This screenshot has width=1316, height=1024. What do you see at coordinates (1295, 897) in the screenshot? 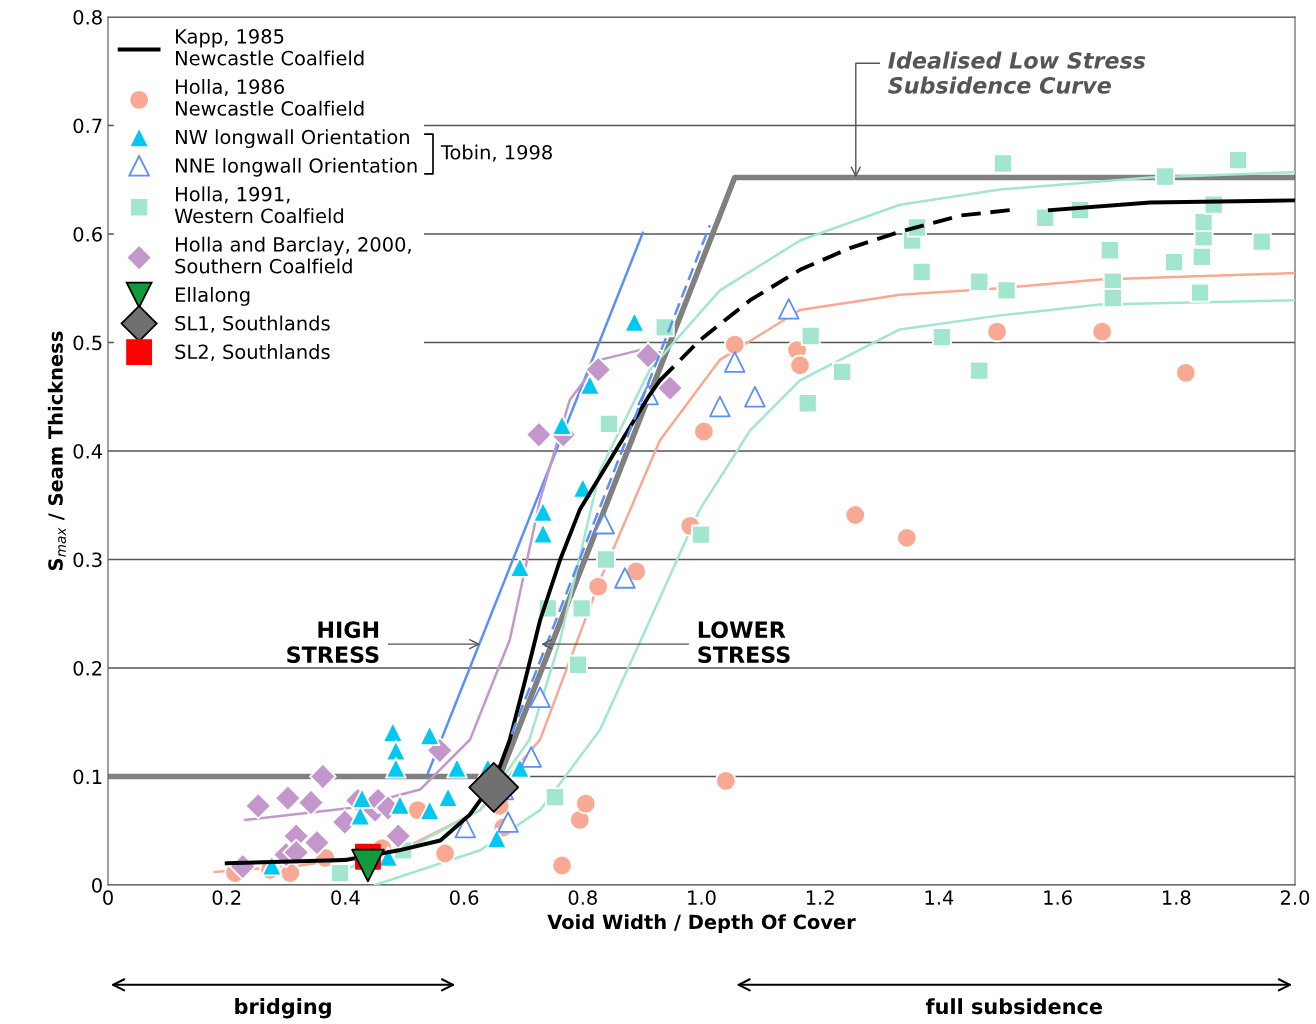
I see `x-tick-label: 2.0` at bounding box center [1295, 897].